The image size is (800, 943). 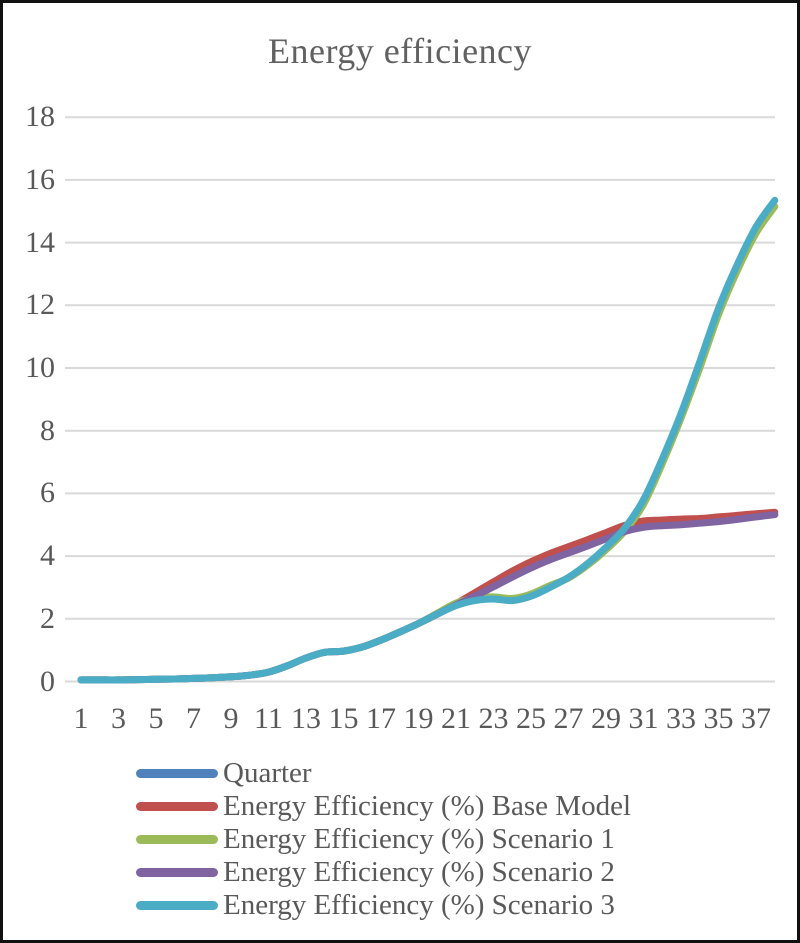 I want to click on y-tick-label: 0, so click(x=47, y=681).